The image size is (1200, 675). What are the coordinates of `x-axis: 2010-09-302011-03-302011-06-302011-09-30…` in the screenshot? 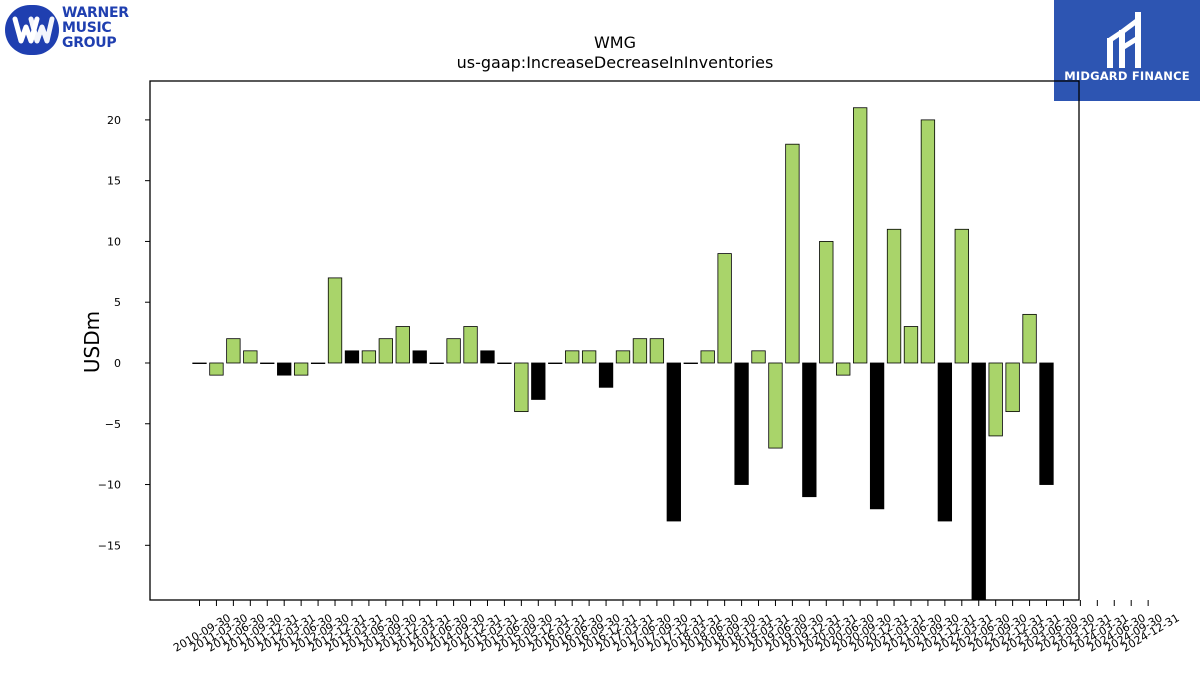 It's located at (676, 627).